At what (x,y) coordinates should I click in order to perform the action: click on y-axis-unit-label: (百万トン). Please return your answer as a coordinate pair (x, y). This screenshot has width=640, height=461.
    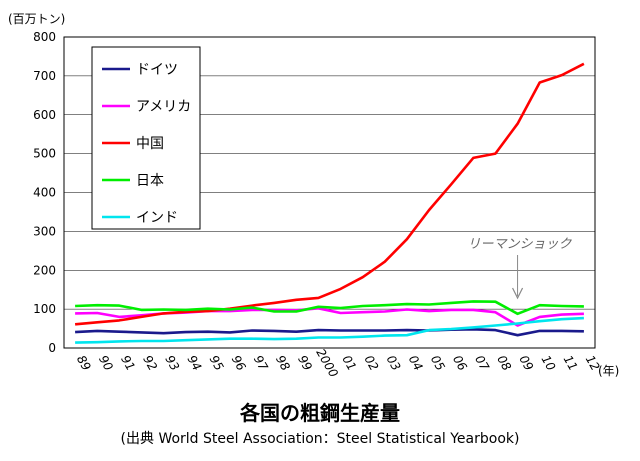
    Looking at the image, I should click on (37, 19).